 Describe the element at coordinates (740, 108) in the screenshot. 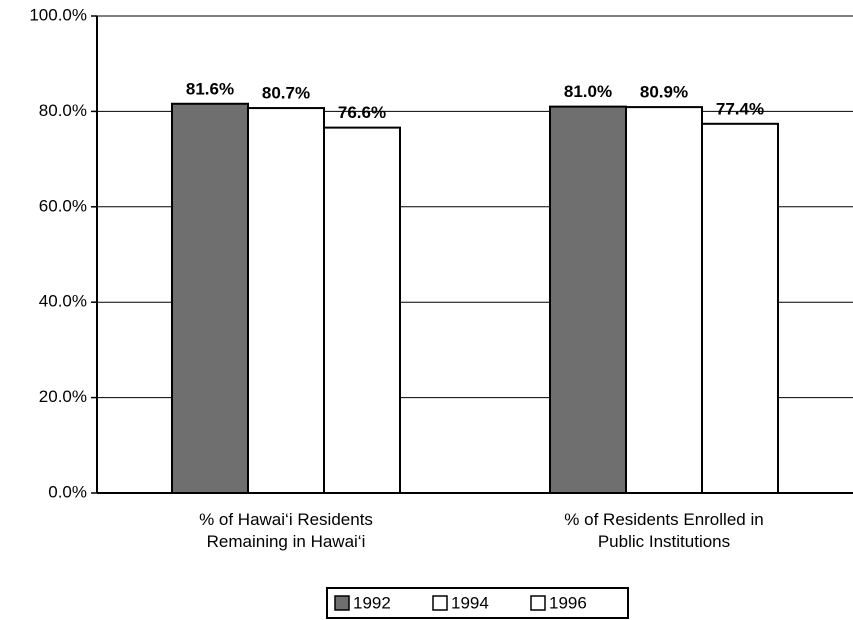

I see `value-label: 77.4%` at that location.